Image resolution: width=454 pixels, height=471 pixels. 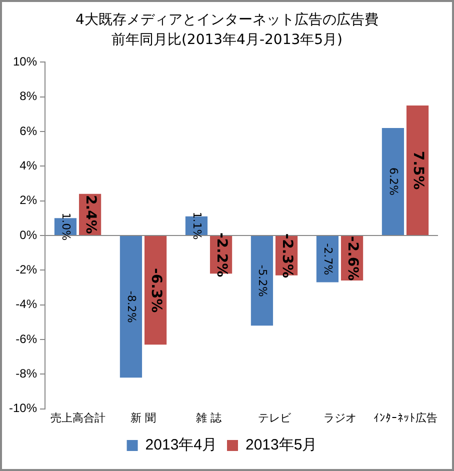 I want to click on y-tick-label: 10%, so click(x=25, y=61).